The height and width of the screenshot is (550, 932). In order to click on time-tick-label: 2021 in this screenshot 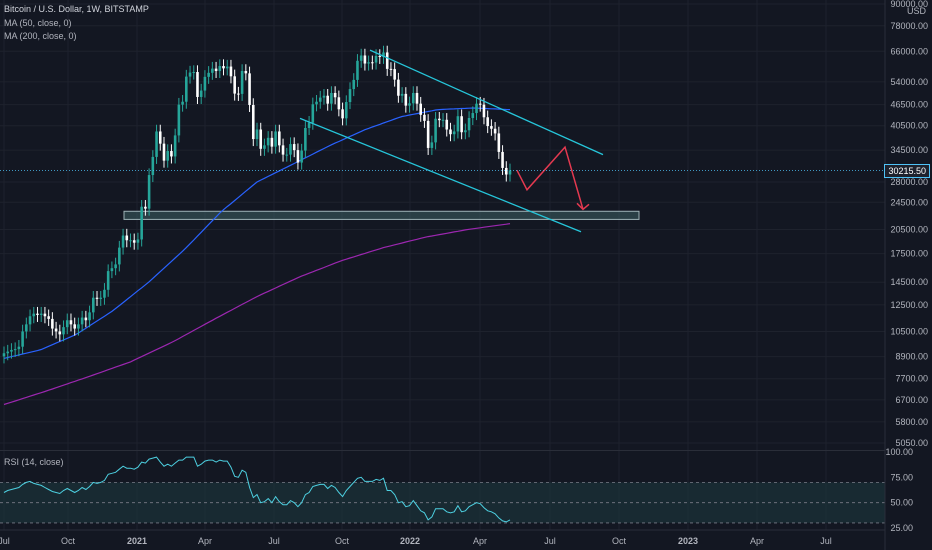, I will do `click(137, 541)`.